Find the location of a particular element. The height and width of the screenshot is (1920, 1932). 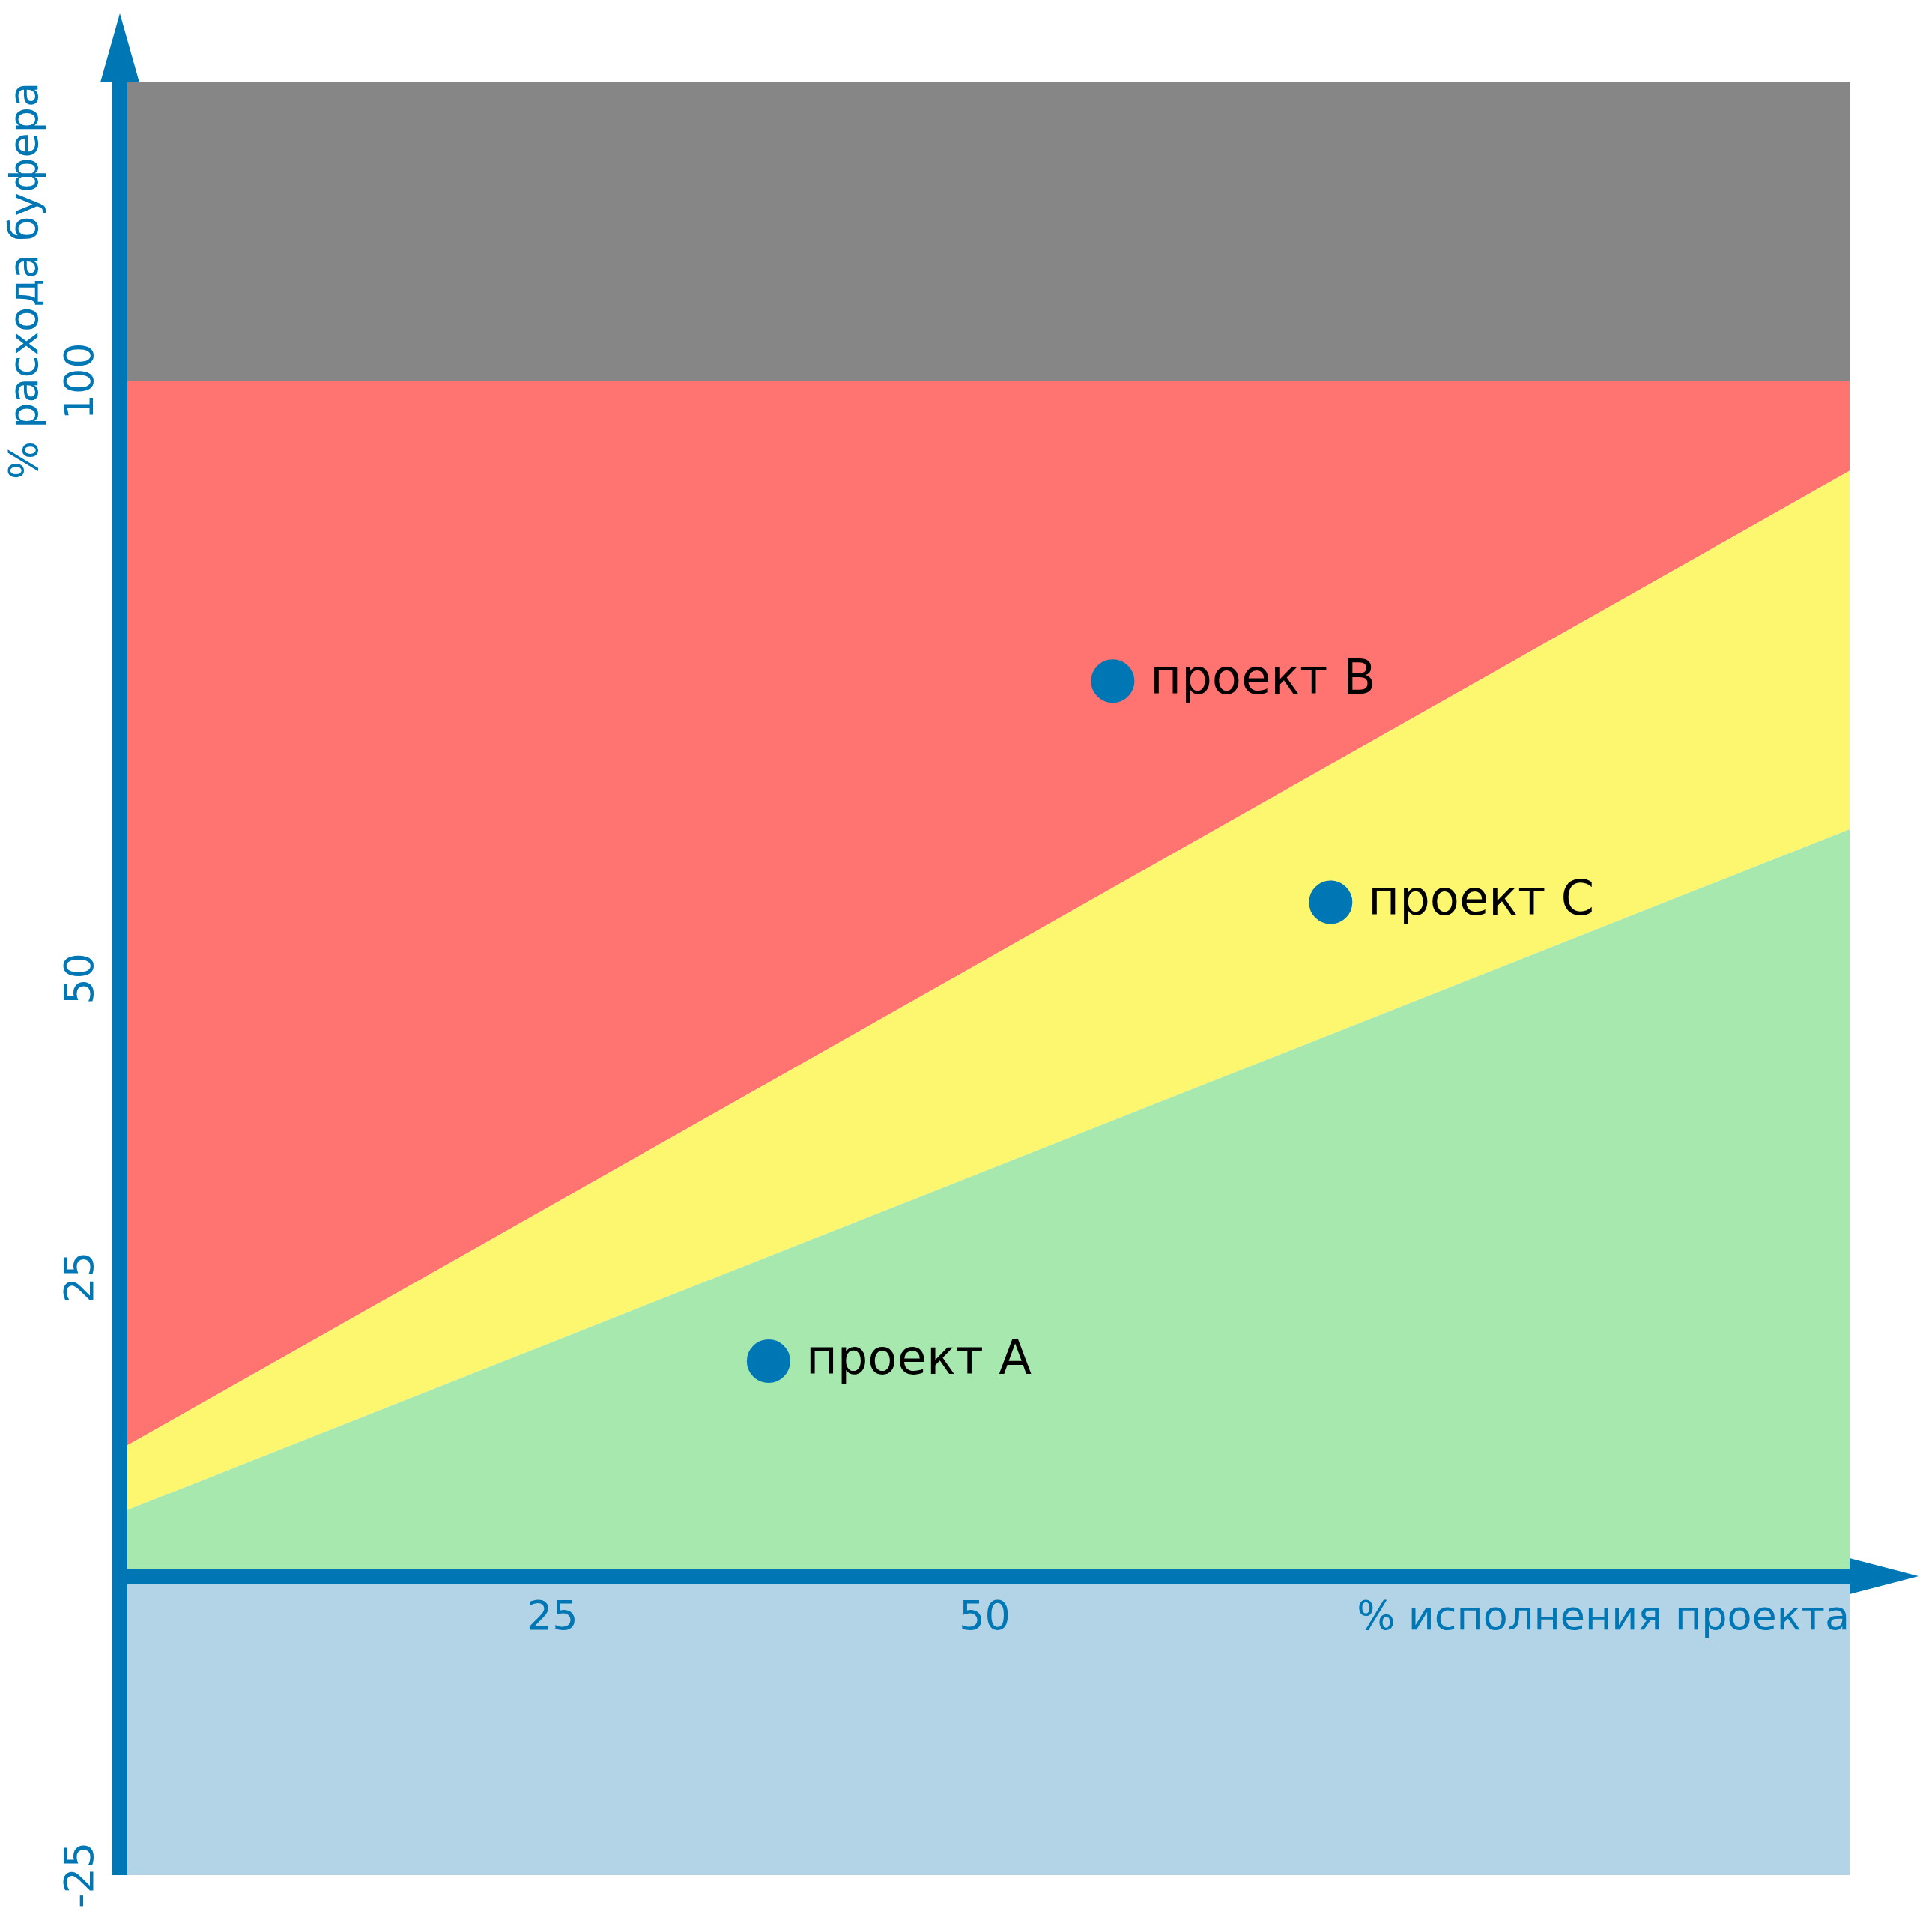

y-tick-label: 25 is located at coordinates (79, 1277).